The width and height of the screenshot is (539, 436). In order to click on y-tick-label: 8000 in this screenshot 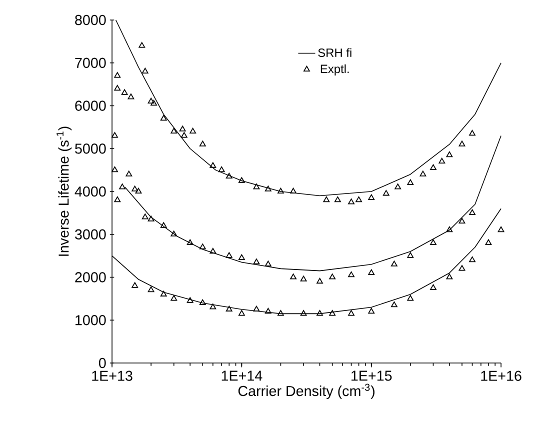, I will do `click(90, 20)`.